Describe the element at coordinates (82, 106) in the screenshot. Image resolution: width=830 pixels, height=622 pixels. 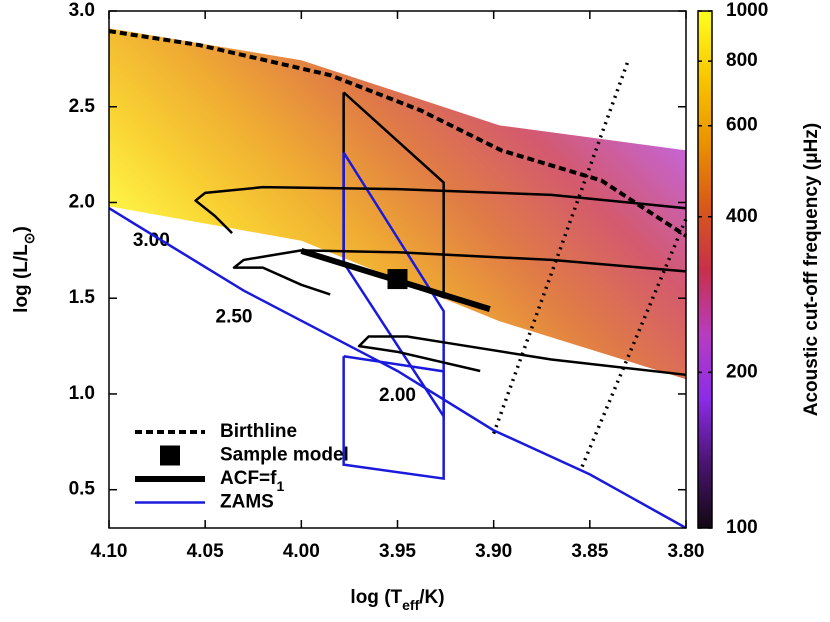
I see `y-tick-label: 2.5` at that location.